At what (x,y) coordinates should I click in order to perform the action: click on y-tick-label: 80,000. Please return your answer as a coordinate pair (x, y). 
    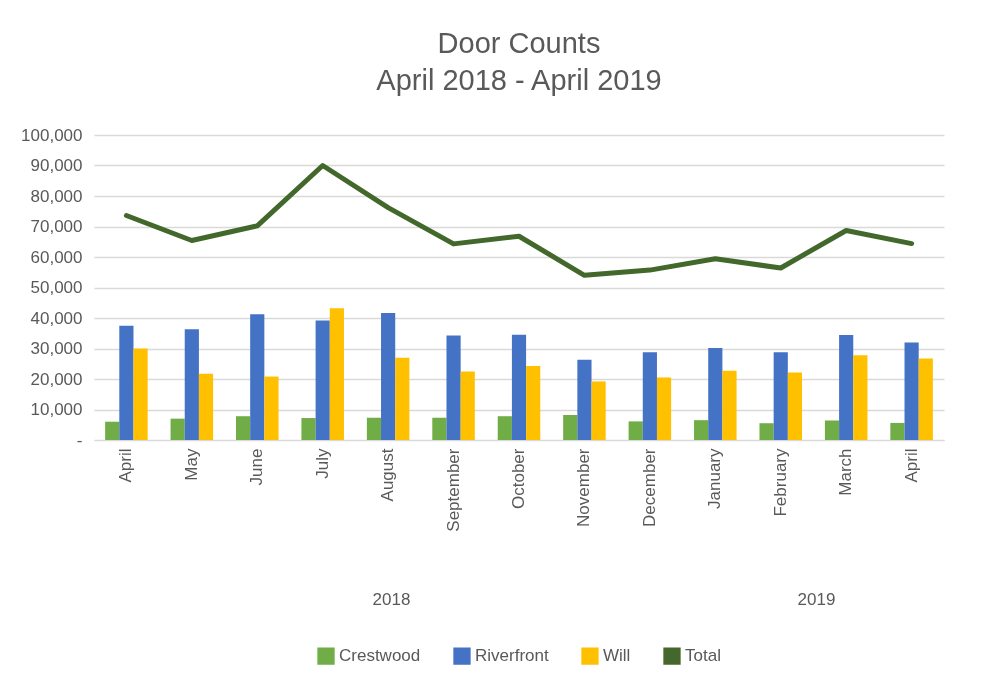
    Looking at the image, I should click on (56, 196).